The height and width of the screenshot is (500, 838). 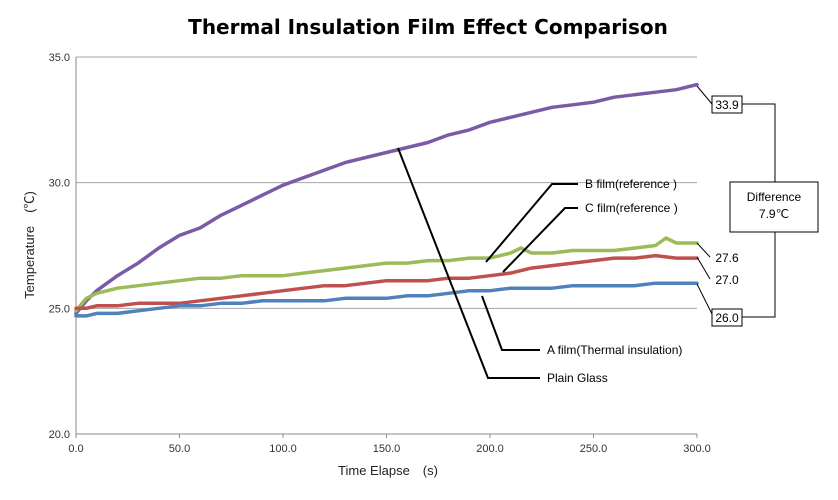 What do you see at coordinates (631, 184) in the screenshot?
I see `callout-label-b-film: B film(reference )` at bounding box center [631, 184].